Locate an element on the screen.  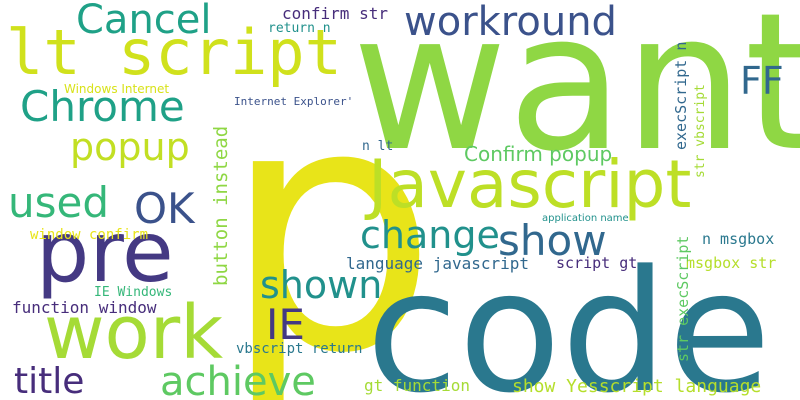
word-return-n: return n is located at coordinates (299, 28).